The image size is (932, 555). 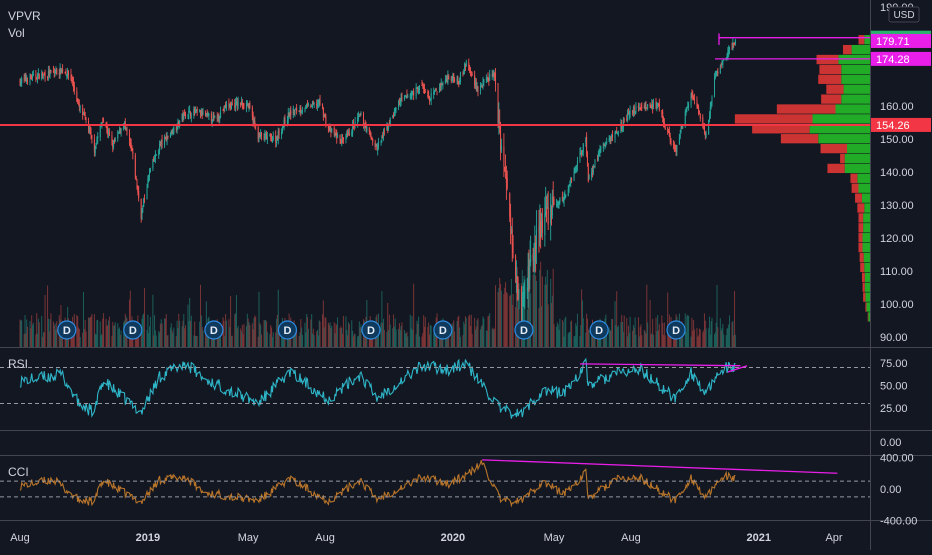 What do you see at coordinates (16, 33) in the screenshot?
I see `volume-legend: Vol` at bounding box center [16, 33].